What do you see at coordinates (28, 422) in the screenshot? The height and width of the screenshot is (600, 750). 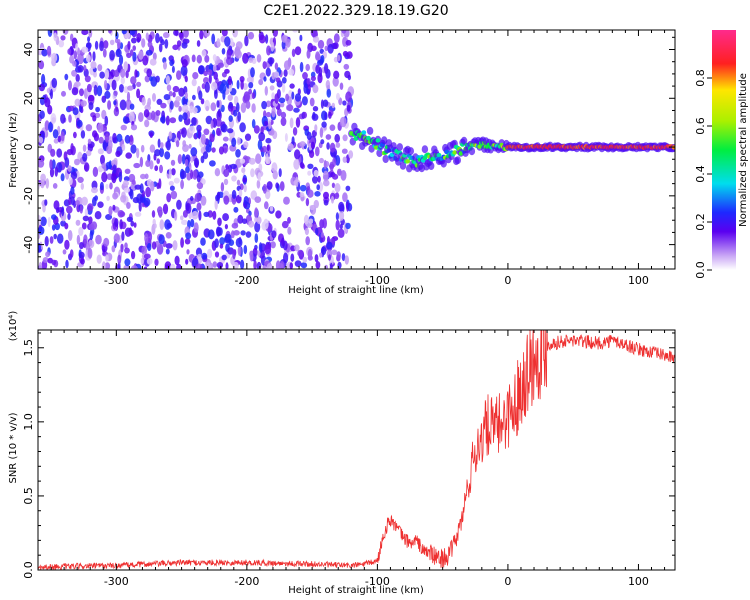 I see `y-tick-label: 1.0` at bounding box center [28, 422].